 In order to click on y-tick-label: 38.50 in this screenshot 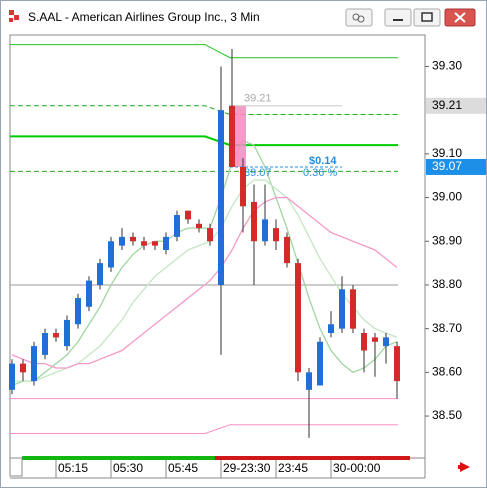, I will do `click(447, 415)`.